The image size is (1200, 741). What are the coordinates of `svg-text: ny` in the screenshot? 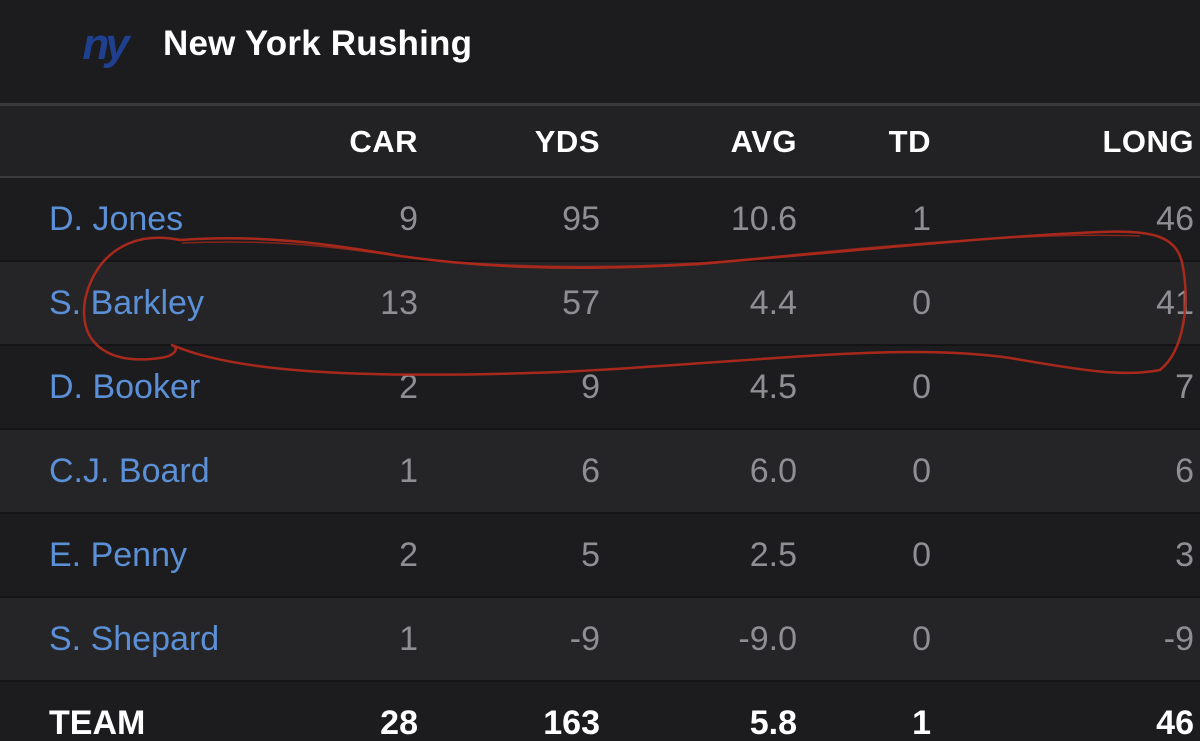 It's located at (107, 45).